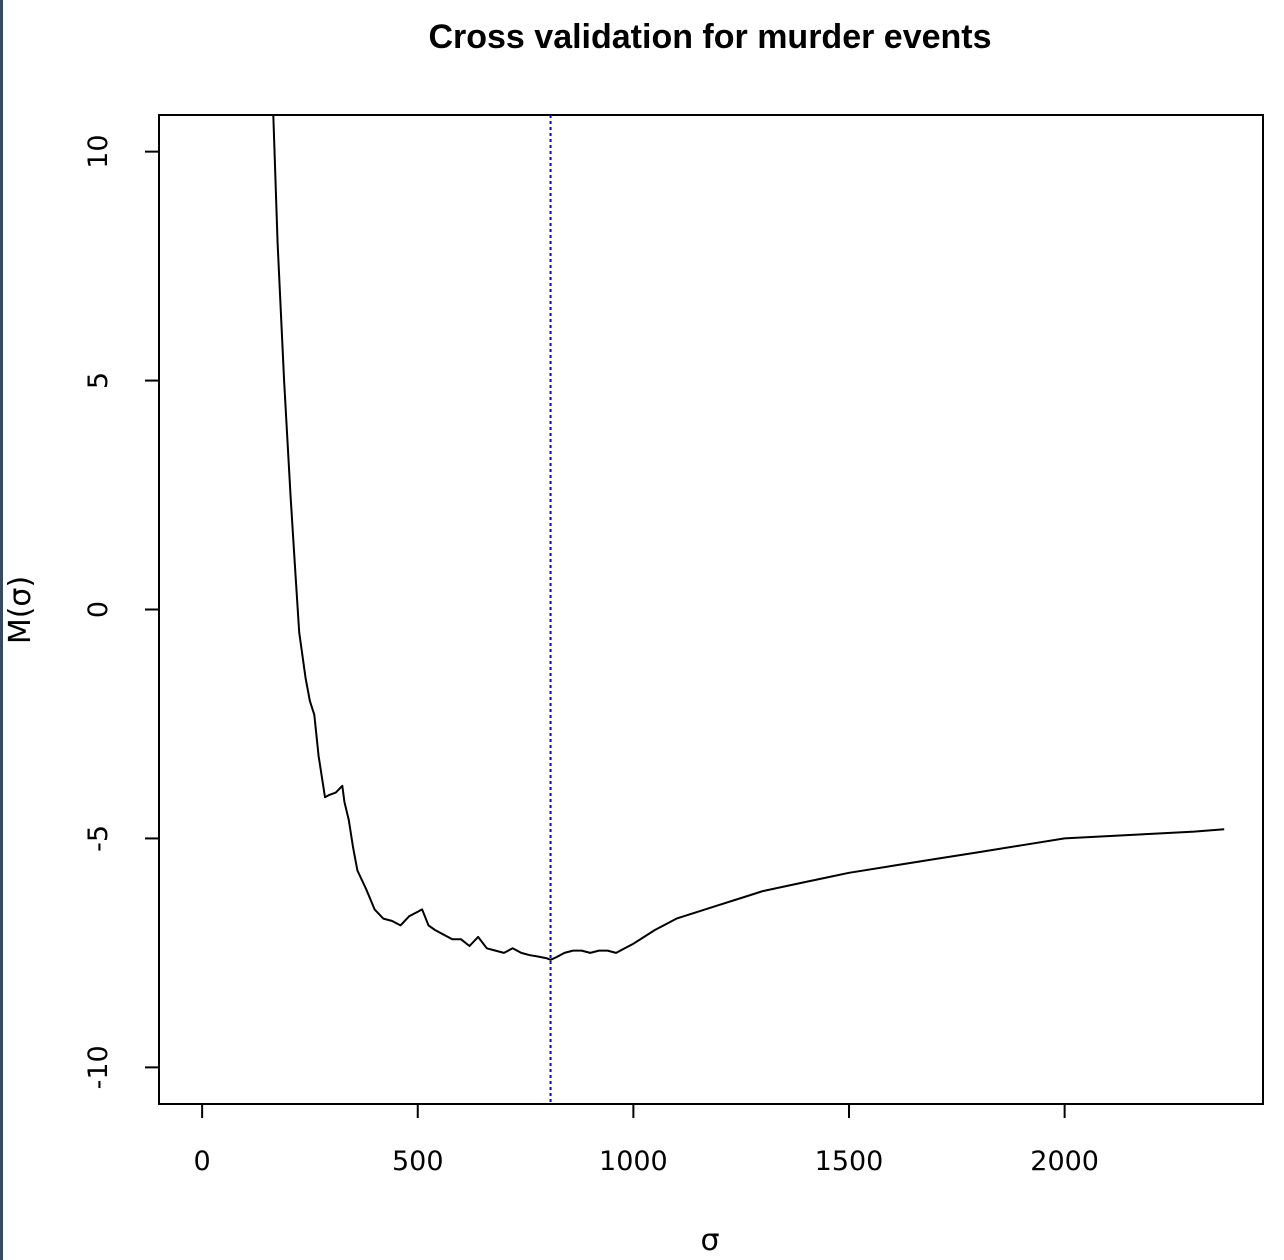  I want to click on y-tick-label: 10, so click(98, 151).